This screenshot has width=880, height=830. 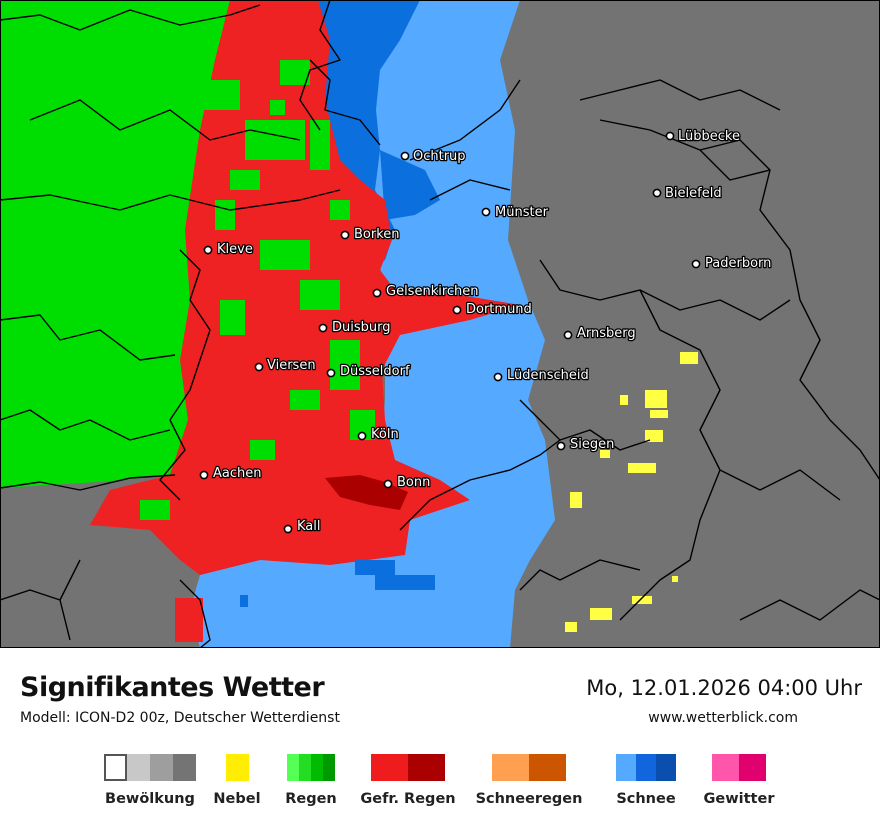 I want to click on legend-sleet: Schneeregen, so click(x=529, y=780).